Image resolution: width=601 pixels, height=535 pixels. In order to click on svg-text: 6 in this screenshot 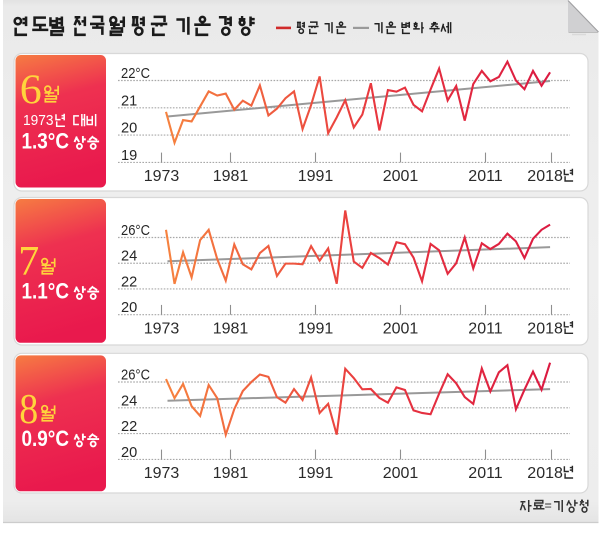, I will do `click(31, 91)`.